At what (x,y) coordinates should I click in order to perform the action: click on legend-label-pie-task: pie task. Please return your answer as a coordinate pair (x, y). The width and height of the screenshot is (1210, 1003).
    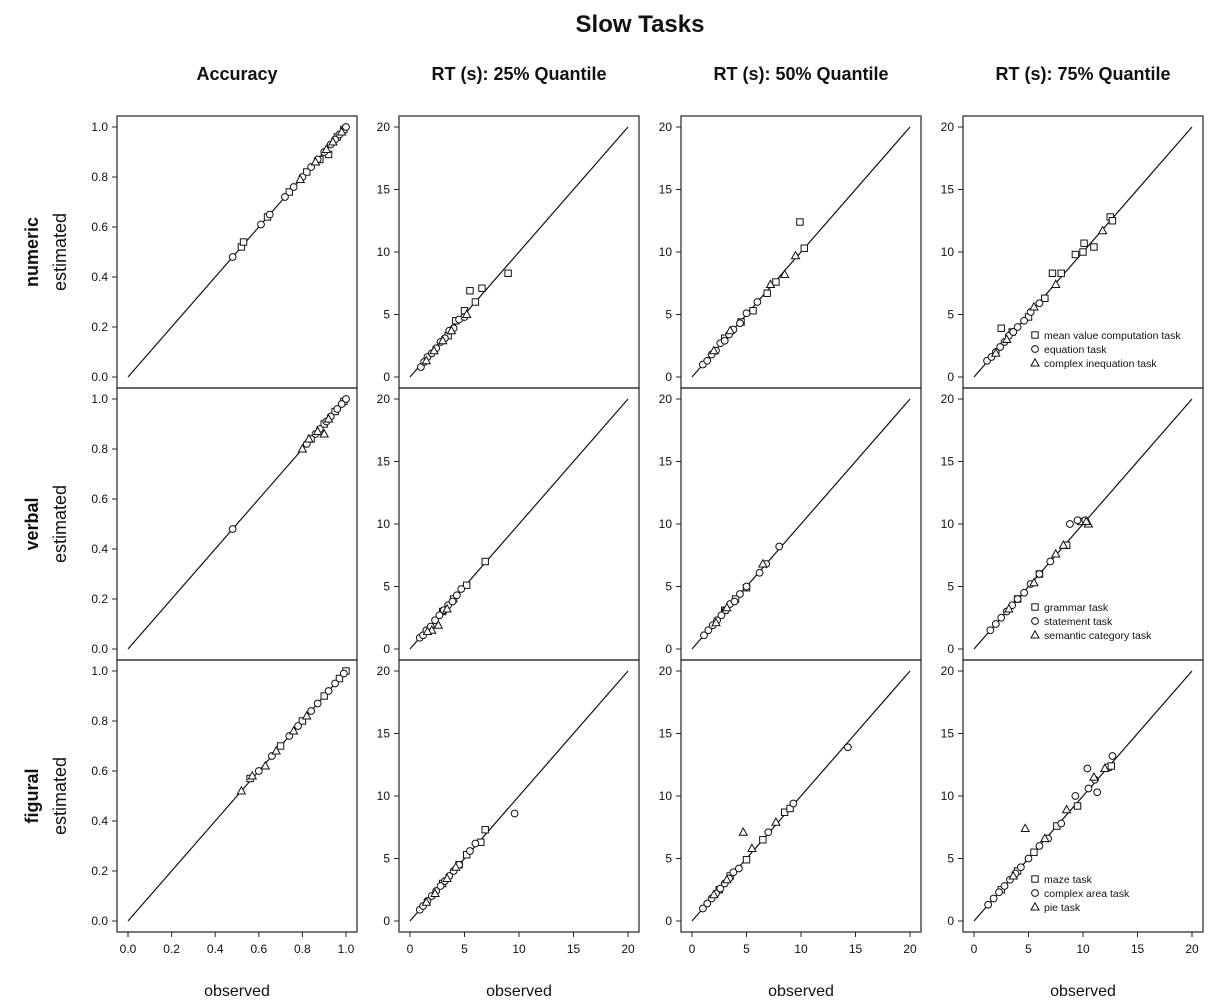
    Looking at the image, I should click on (1062, 908).